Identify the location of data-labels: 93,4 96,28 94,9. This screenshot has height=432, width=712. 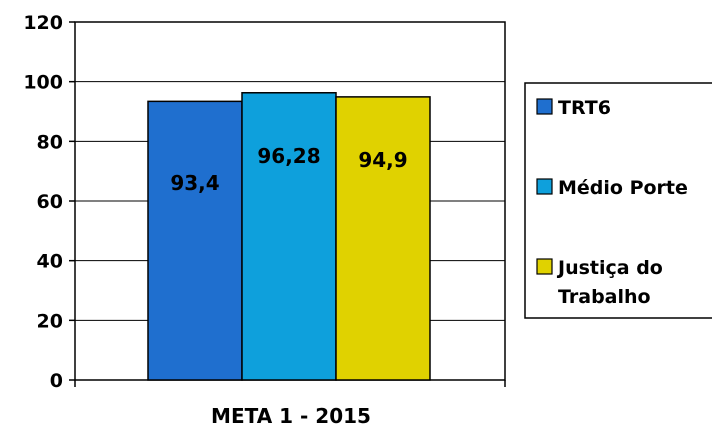
(288, 169).